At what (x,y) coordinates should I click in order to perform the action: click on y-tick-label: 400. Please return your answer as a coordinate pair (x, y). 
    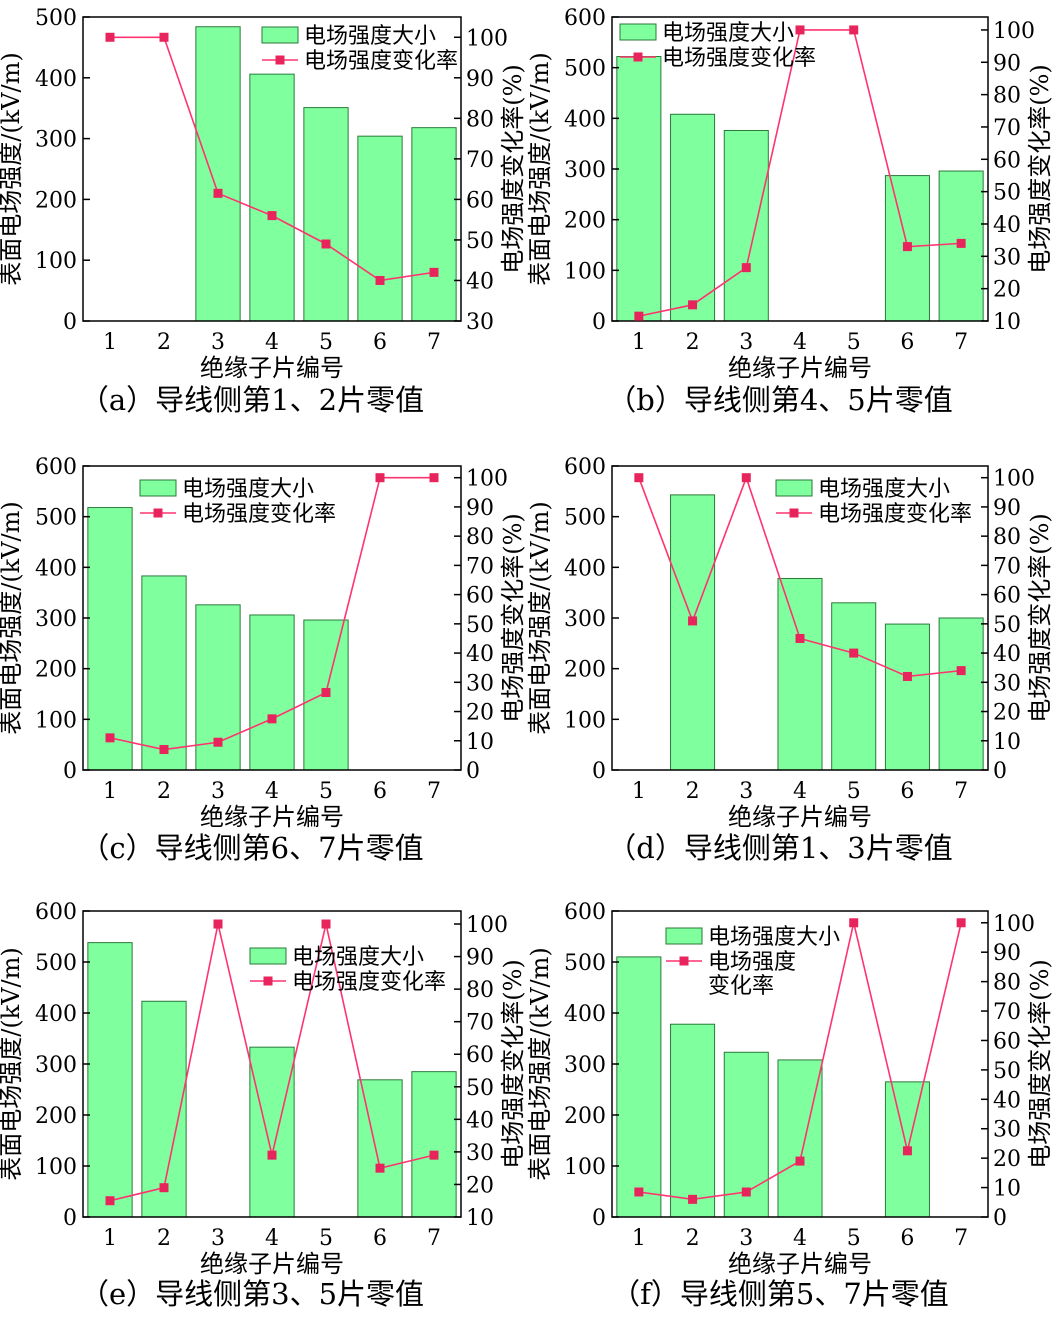
    Looking at the image, I should click on (56, 1014).